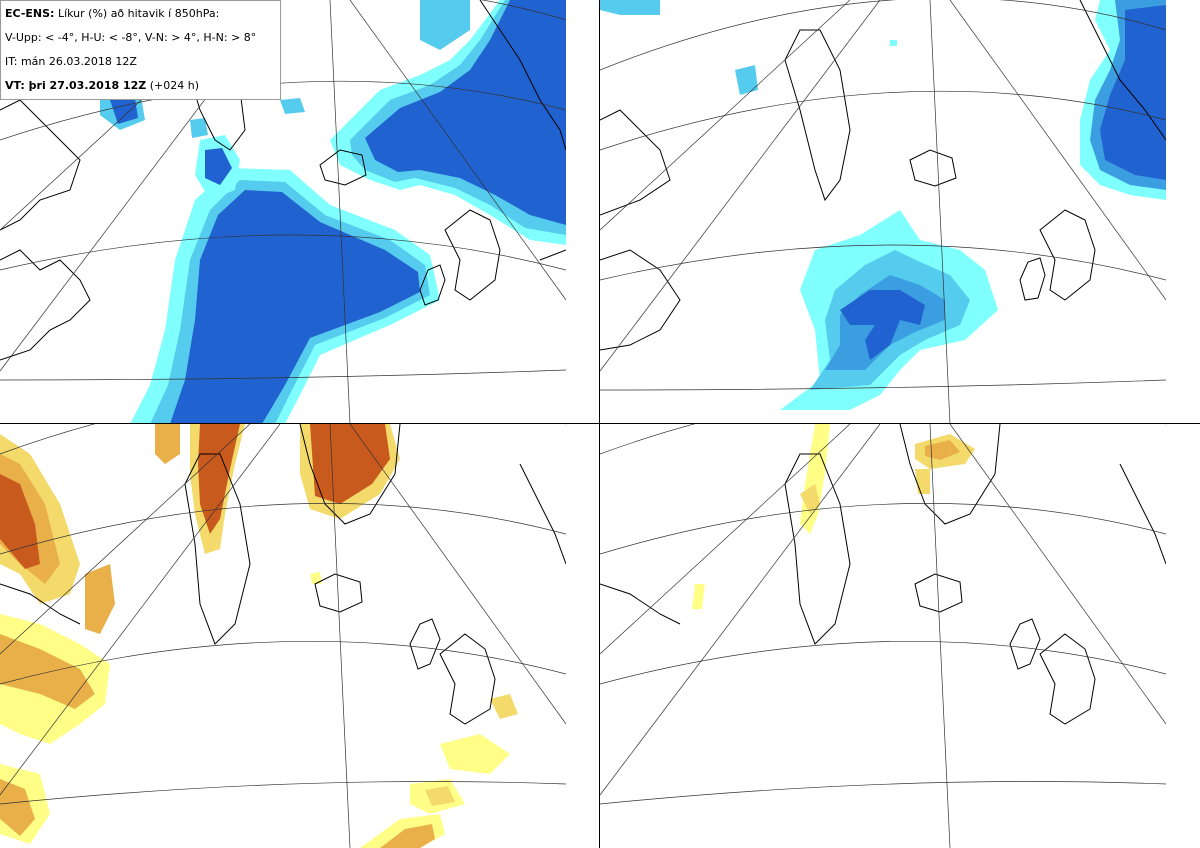 This screenshot has height=848, width=1200. Describe the element at coordinates (833, 516) in the screenshot. I see `probability-shading` at that location.